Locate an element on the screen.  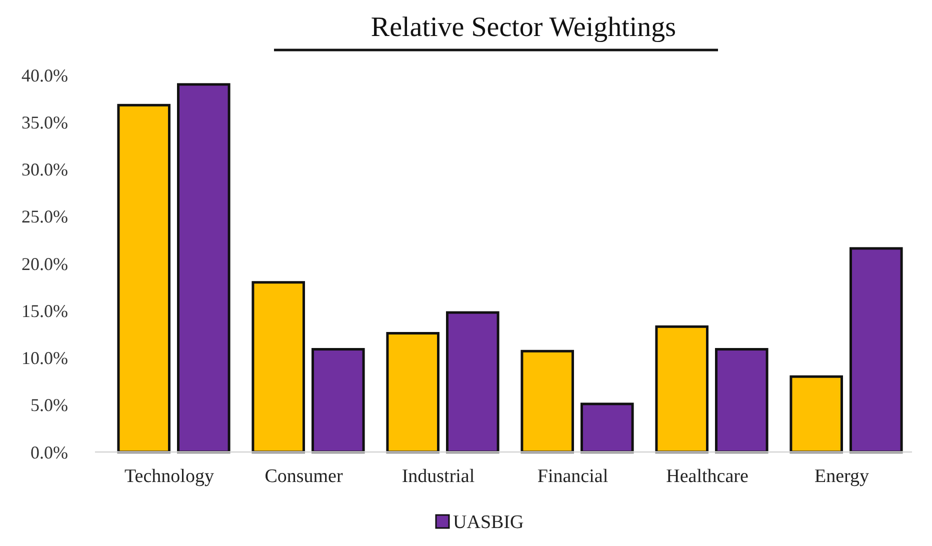
y-tick-label: 5.0% is located at coordinates (49, 405).